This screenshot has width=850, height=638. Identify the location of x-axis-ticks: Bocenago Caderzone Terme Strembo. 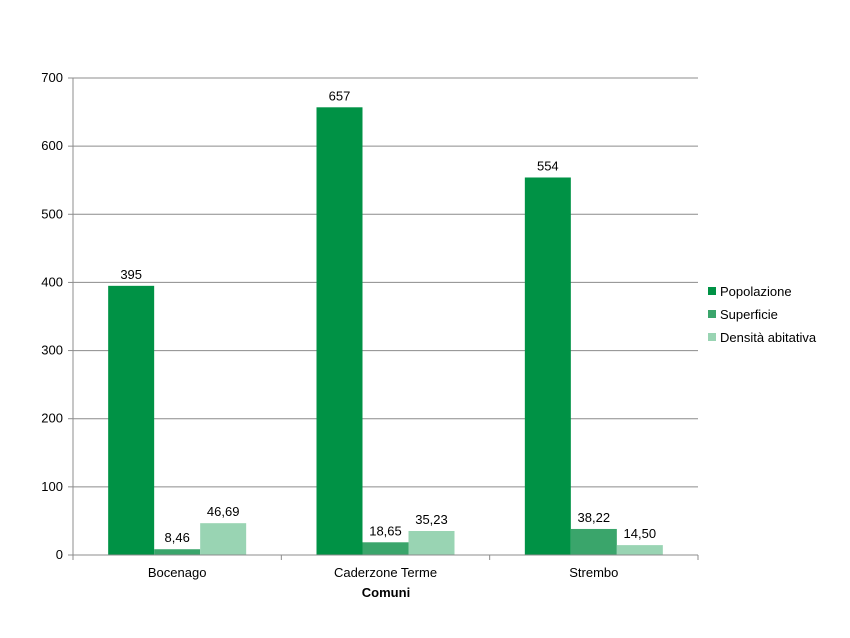
(385, 567).